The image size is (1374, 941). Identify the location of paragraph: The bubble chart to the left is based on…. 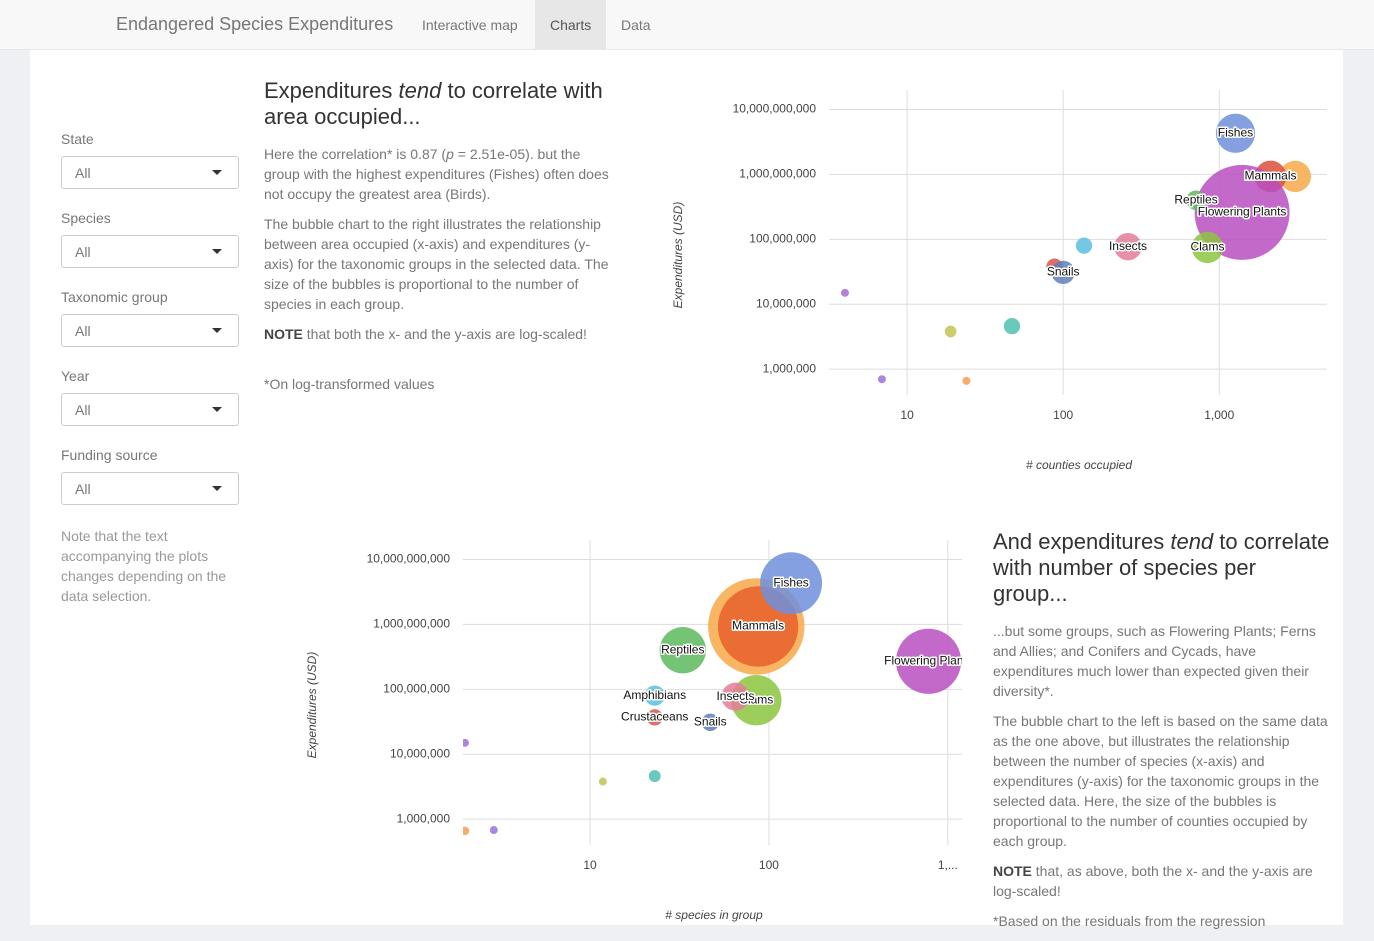
(1160, 781).